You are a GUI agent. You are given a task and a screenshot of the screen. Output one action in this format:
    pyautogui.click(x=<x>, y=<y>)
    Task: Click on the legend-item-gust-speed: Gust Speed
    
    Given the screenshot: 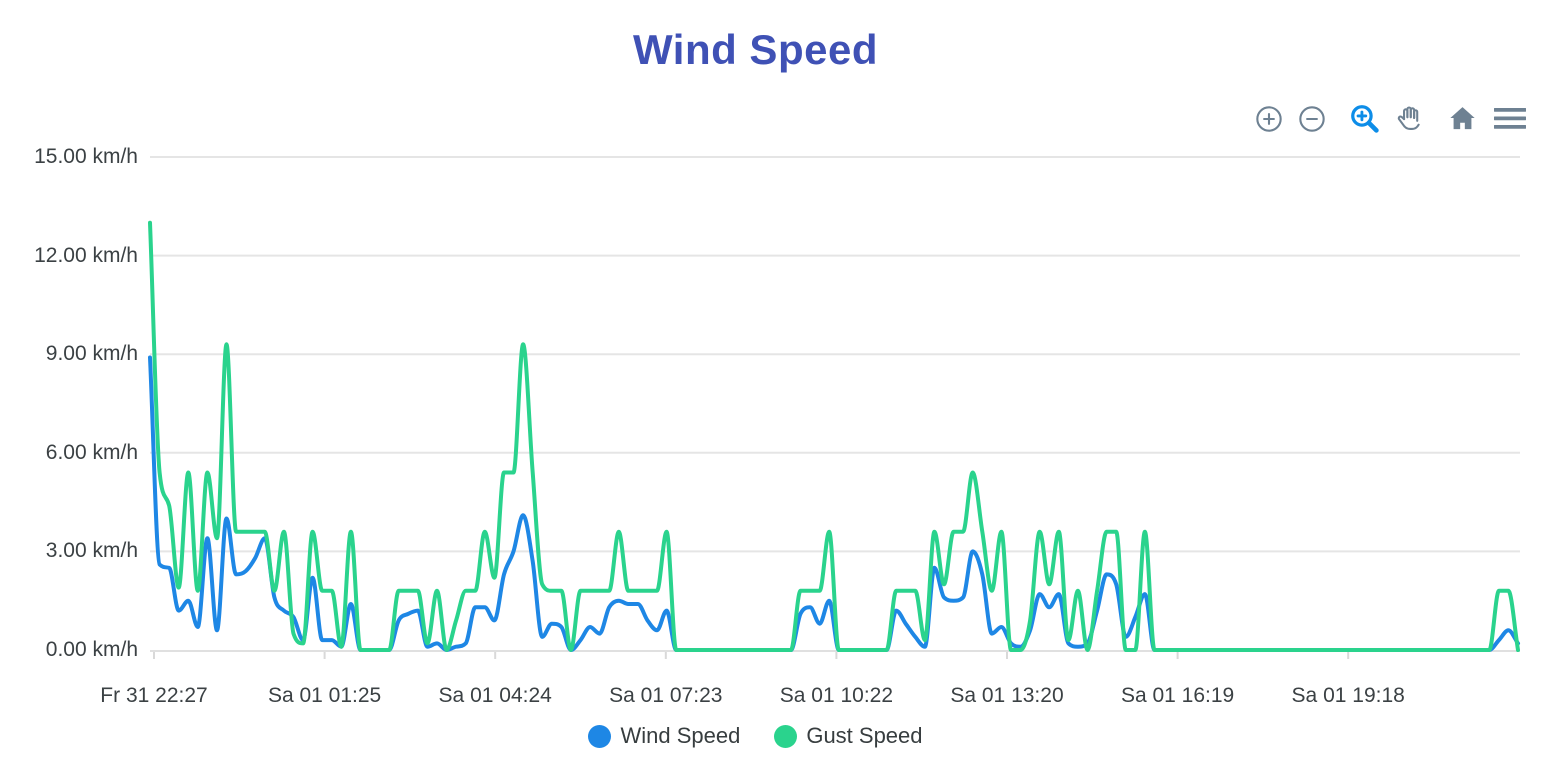 What is the action you would take?
    pyautogui.click(x=848, y=736)
    